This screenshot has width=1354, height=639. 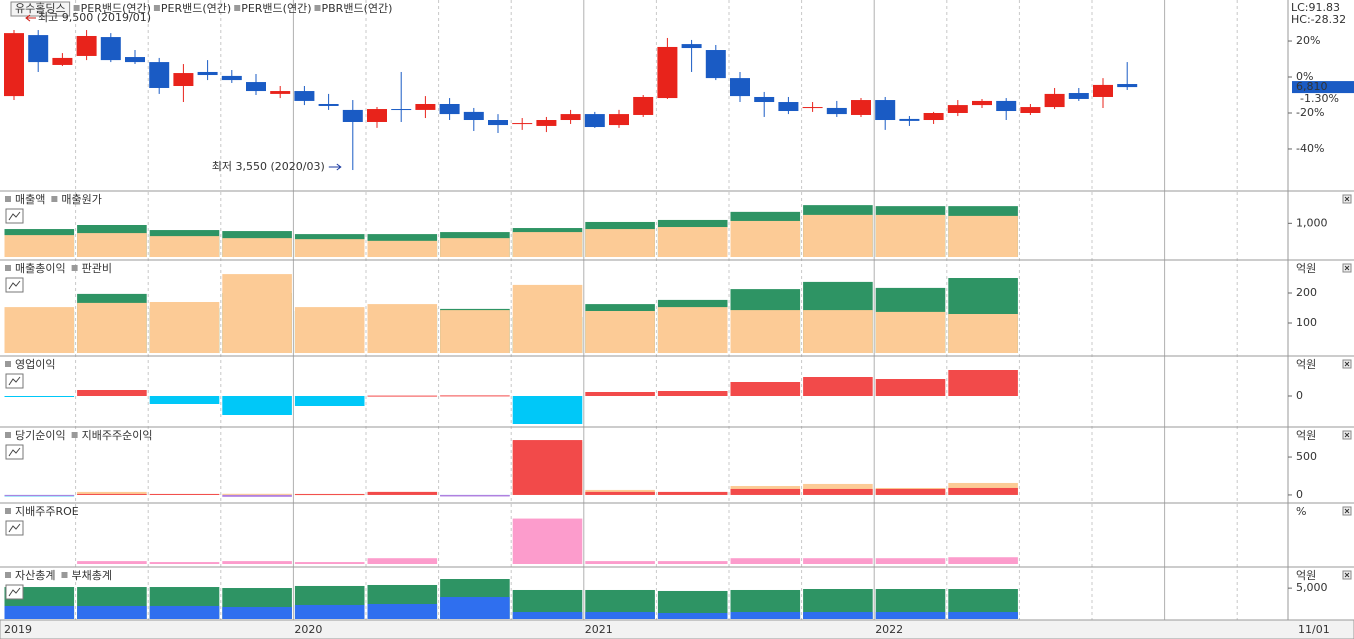 I want to click on legend-label: 매출액, so click(x=30, y=199).